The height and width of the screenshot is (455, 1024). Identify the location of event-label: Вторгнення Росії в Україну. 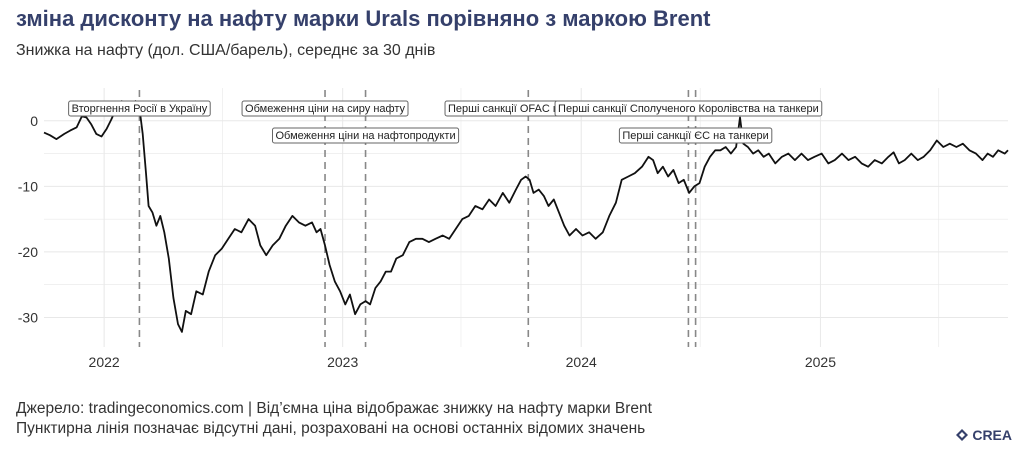
(139, 108).